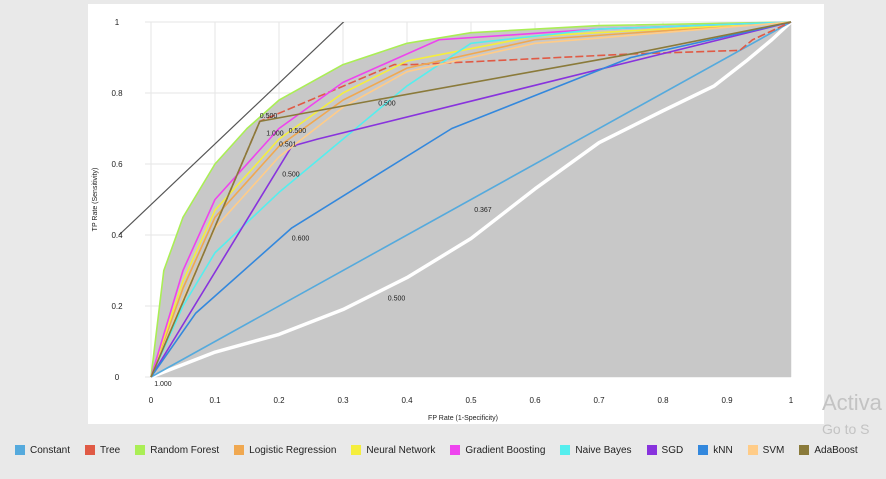 The width and height of the screenshot is (886, 479). I want to click on legend-item-tree: Tree, so click(102, 450).